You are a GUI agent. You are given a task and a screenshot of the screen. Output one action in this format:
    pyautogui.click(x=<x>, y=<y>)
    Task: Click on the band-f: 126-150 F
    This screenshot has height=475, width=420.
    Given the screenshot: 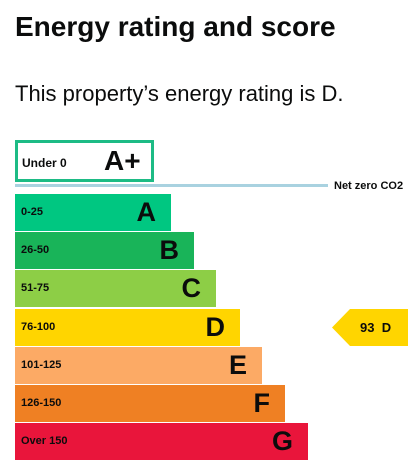 What is the action you would take?
    pyautogui.click(x=150, y=403)
    